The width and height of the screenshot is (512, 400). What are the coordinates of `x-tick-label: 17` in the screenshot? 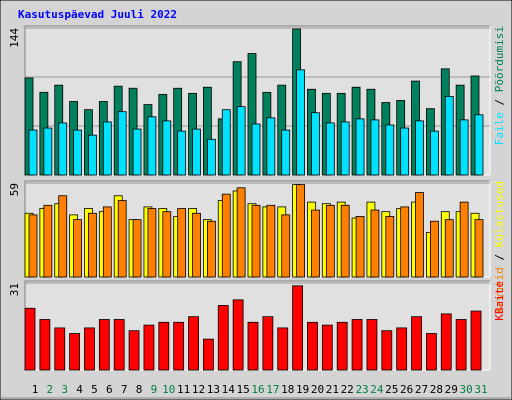 It's located at (272, 389).